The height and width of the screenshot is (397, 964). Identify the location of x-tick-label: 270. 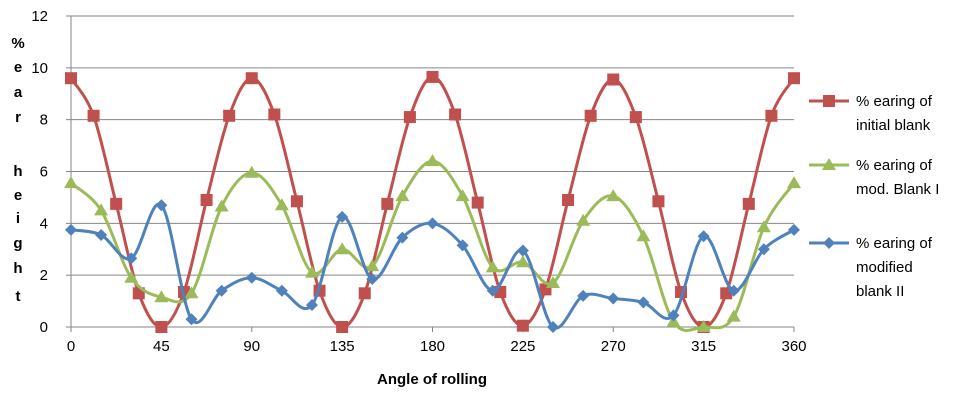
(613, 346).